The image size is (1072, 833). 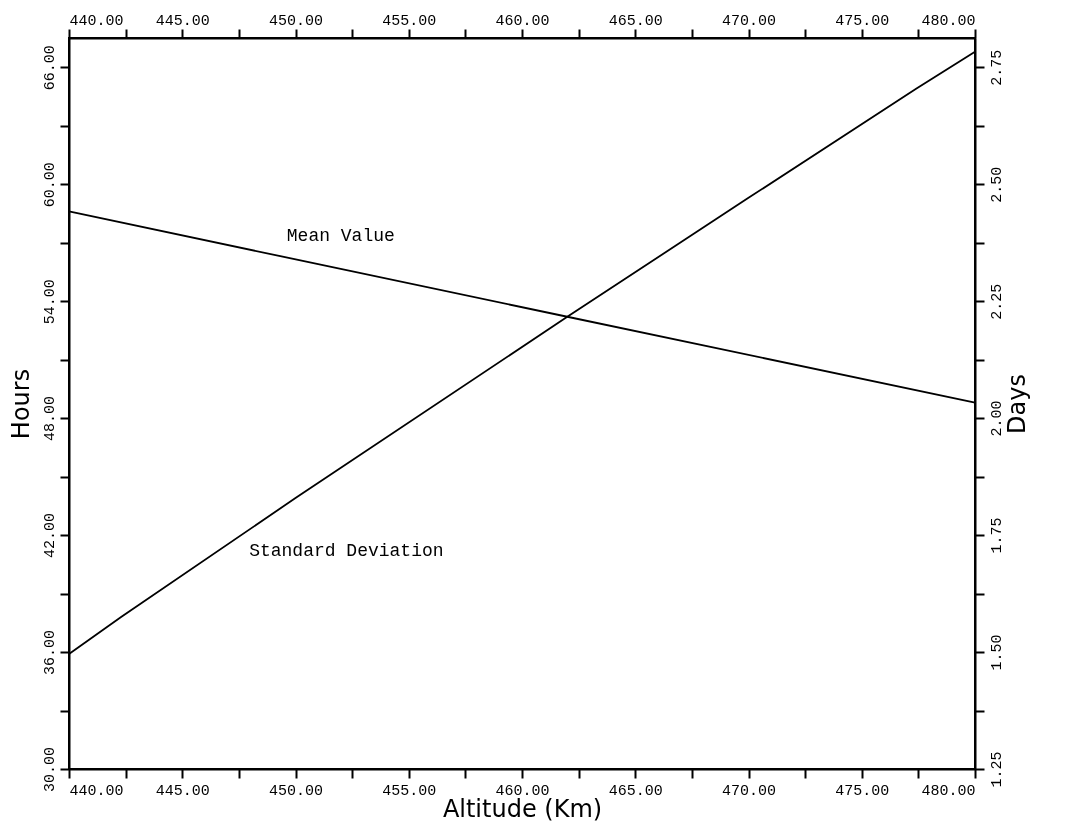 I want to click on x-tick-label: 475.00, so click(x=862, y=21).